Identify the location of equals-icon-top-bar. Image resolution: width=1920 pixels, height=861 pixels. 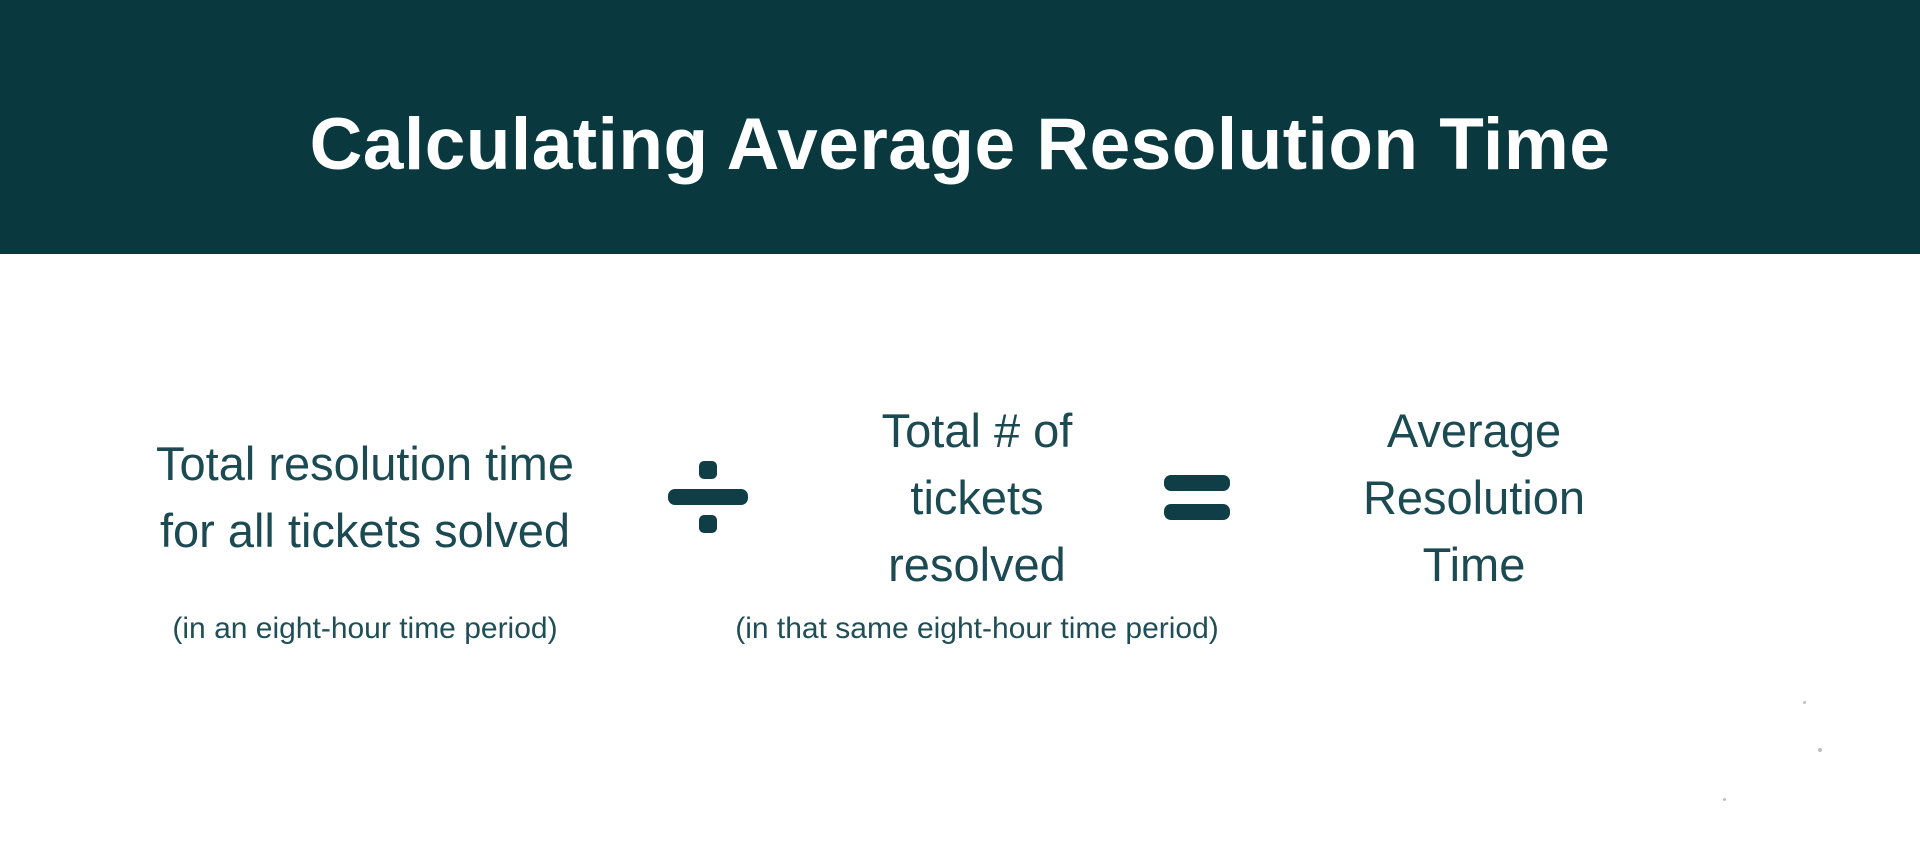
(1197, 482).